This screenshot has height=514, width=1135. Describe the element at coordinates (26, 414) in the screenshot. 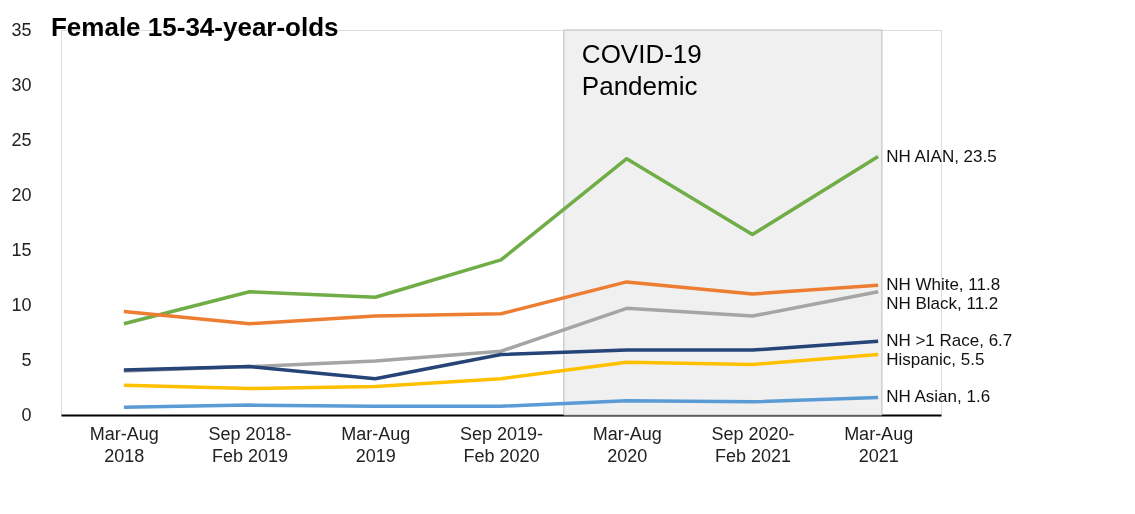

I see `y-tick-label: 0` at that location.